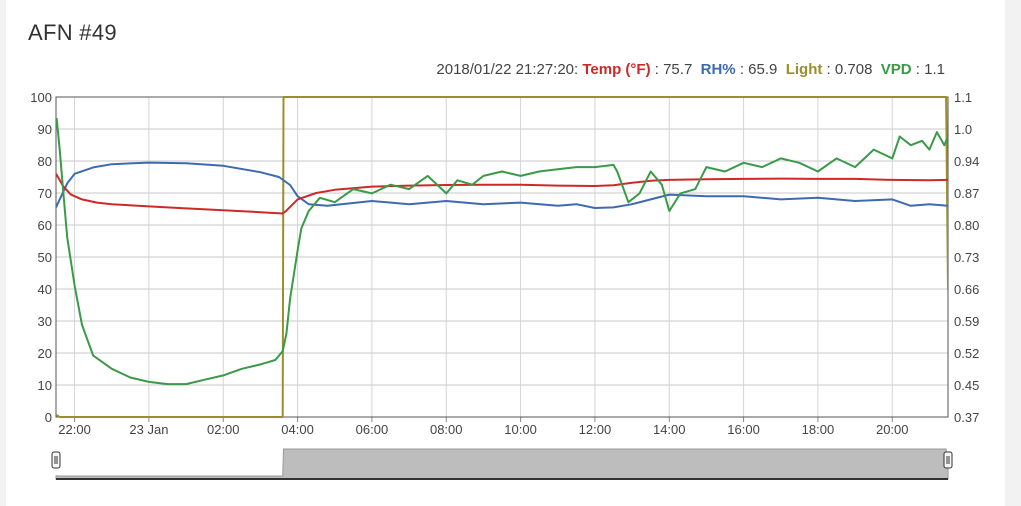 The height and width of the screenshot is (506, 1021). What do you see at coordinates (829, 69) in the screenshot?
I see `legend-item-light: Light : 0.708` at bounding box center [829, 69].